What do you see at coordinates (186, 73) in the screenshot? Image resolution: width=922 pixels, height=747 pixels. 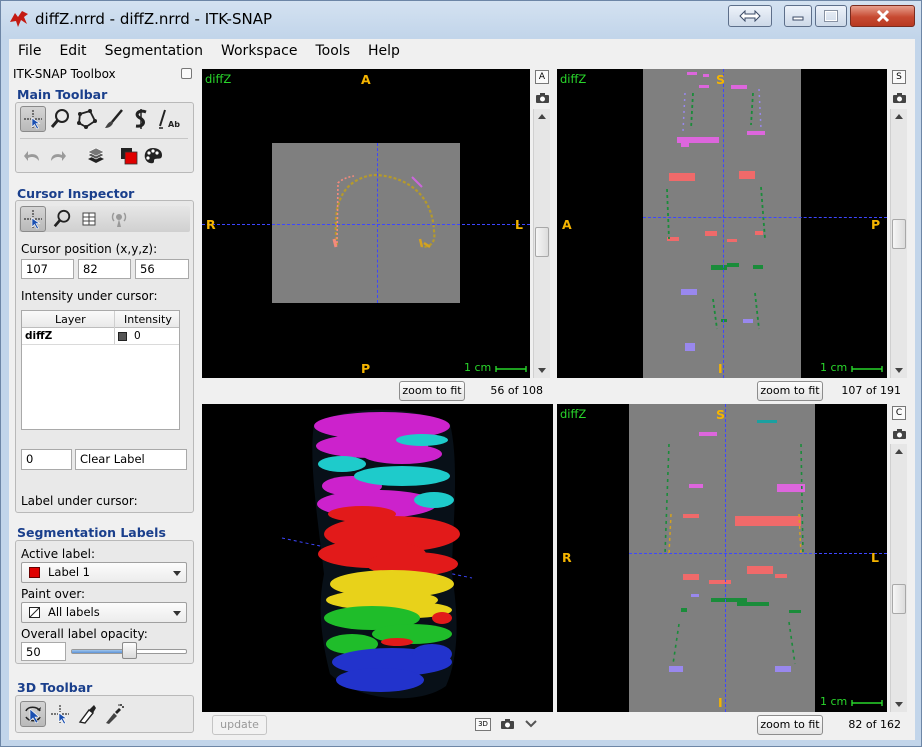 I see `undock-button` at bounding box center [186, 73].